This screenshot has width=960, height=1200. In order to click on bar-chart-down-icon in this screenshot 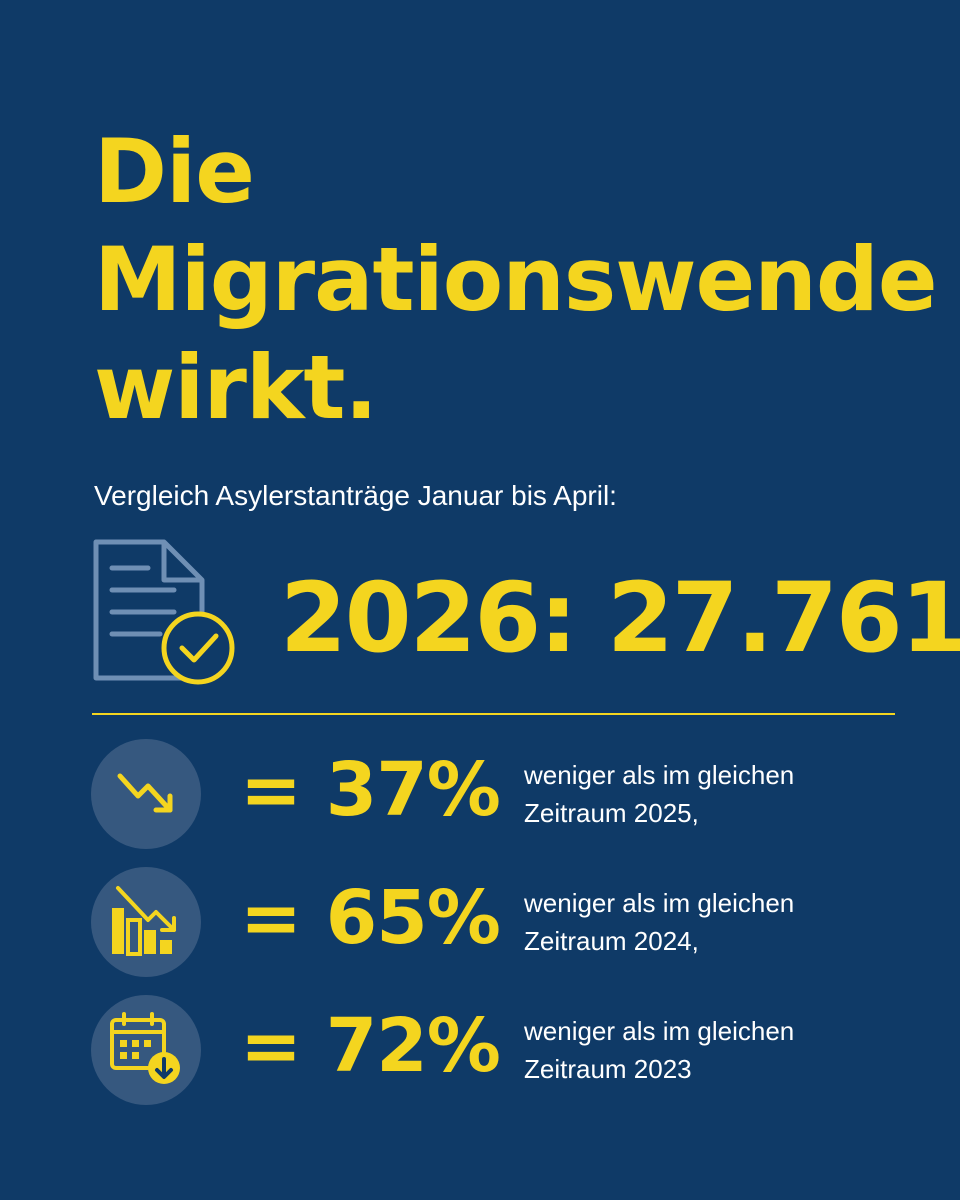, I will do `click(146, 922)`.